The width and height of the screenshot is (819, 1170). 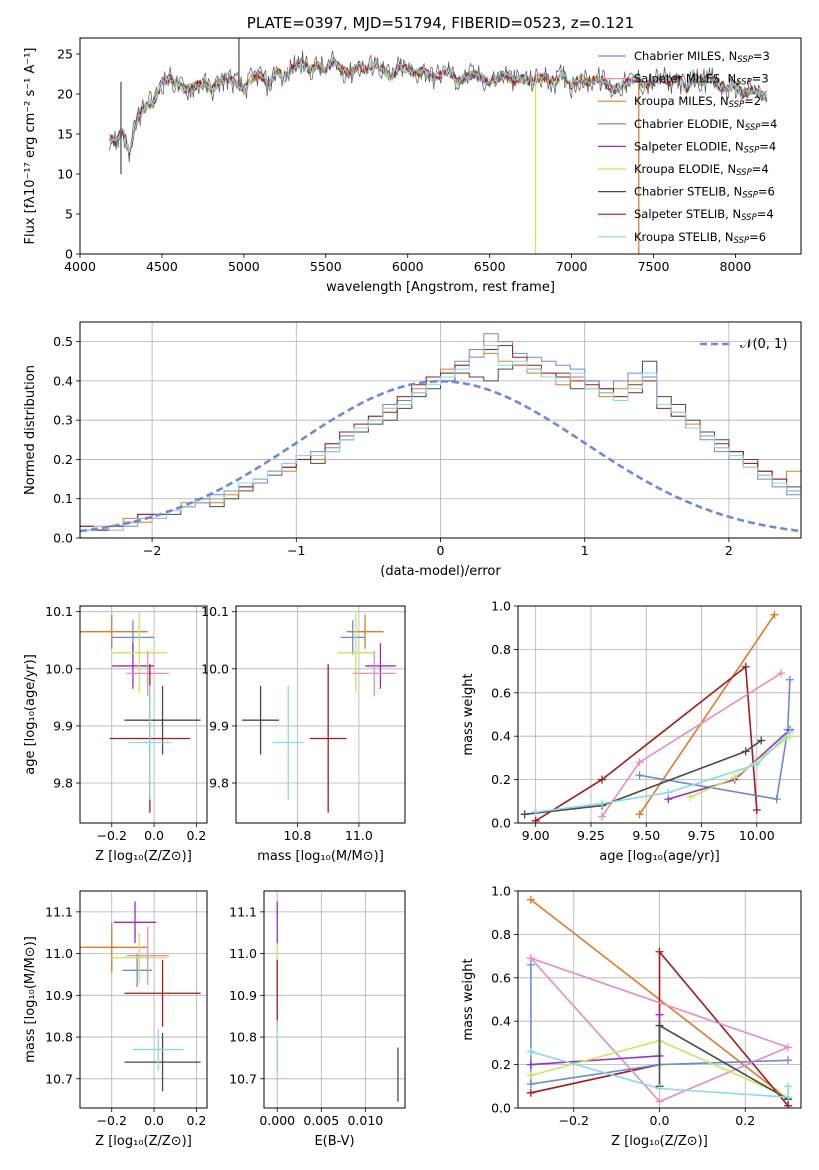 What do you see at coordinates (243, 911) in the screenshot?
I see `mass-vs-ebv-ytick-label: 11.1` at bounding box center [243, 911].